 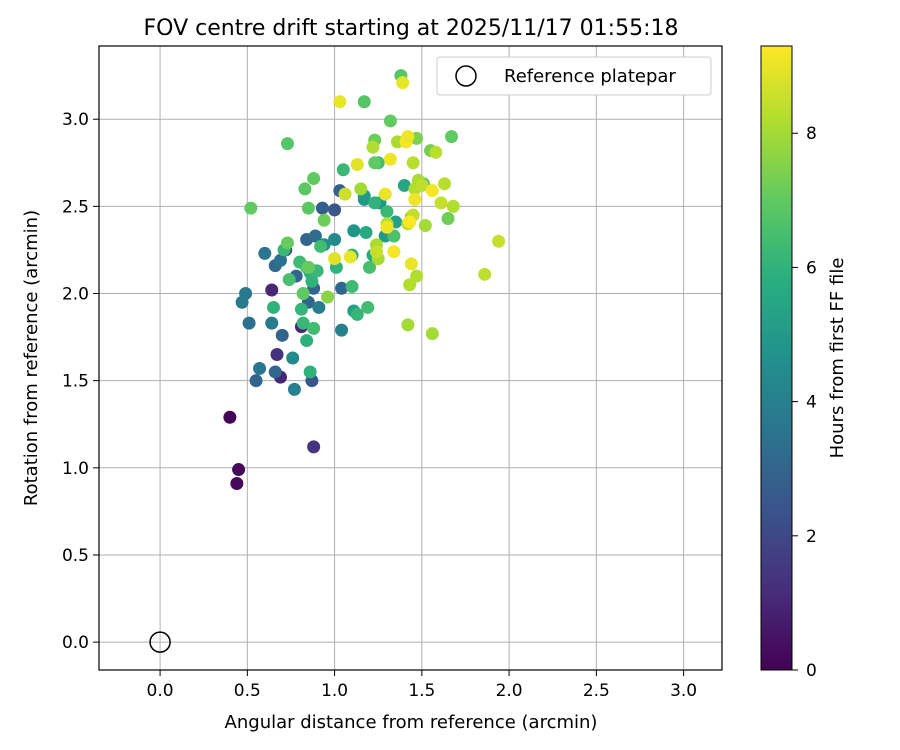 What do you see at coordinates (247, 691) in the screenshot?
I see `x-tick-label: 0.5` at bounding box center [247, 691].